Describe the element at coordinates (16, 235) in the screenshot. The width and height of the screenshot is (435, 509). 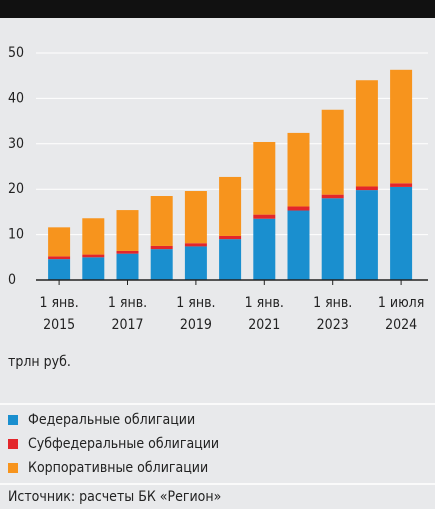
I see `y-tick-label: 10` at that location.